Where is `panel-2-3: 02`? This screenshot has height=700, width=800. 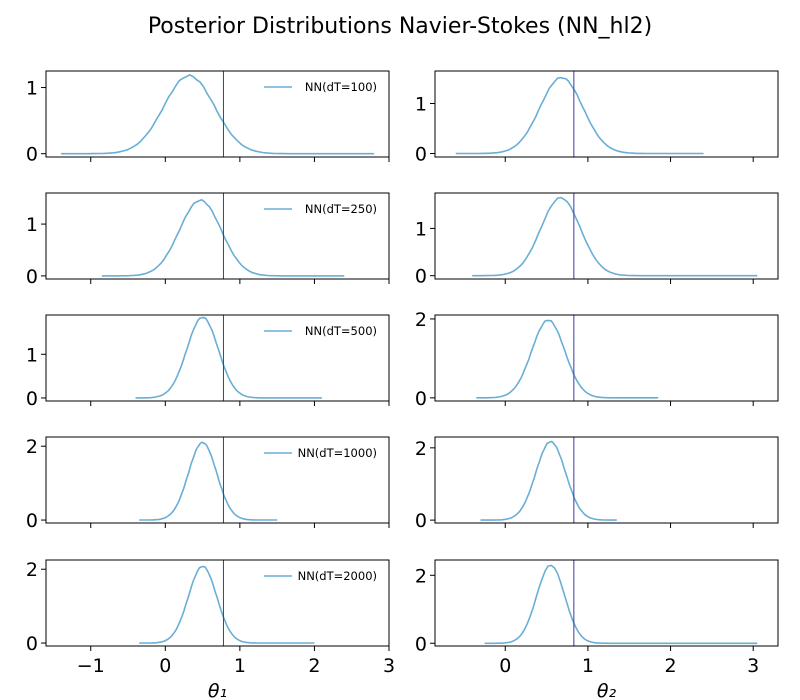
panel-2-3: 02 is located at coordinates (597, 359).